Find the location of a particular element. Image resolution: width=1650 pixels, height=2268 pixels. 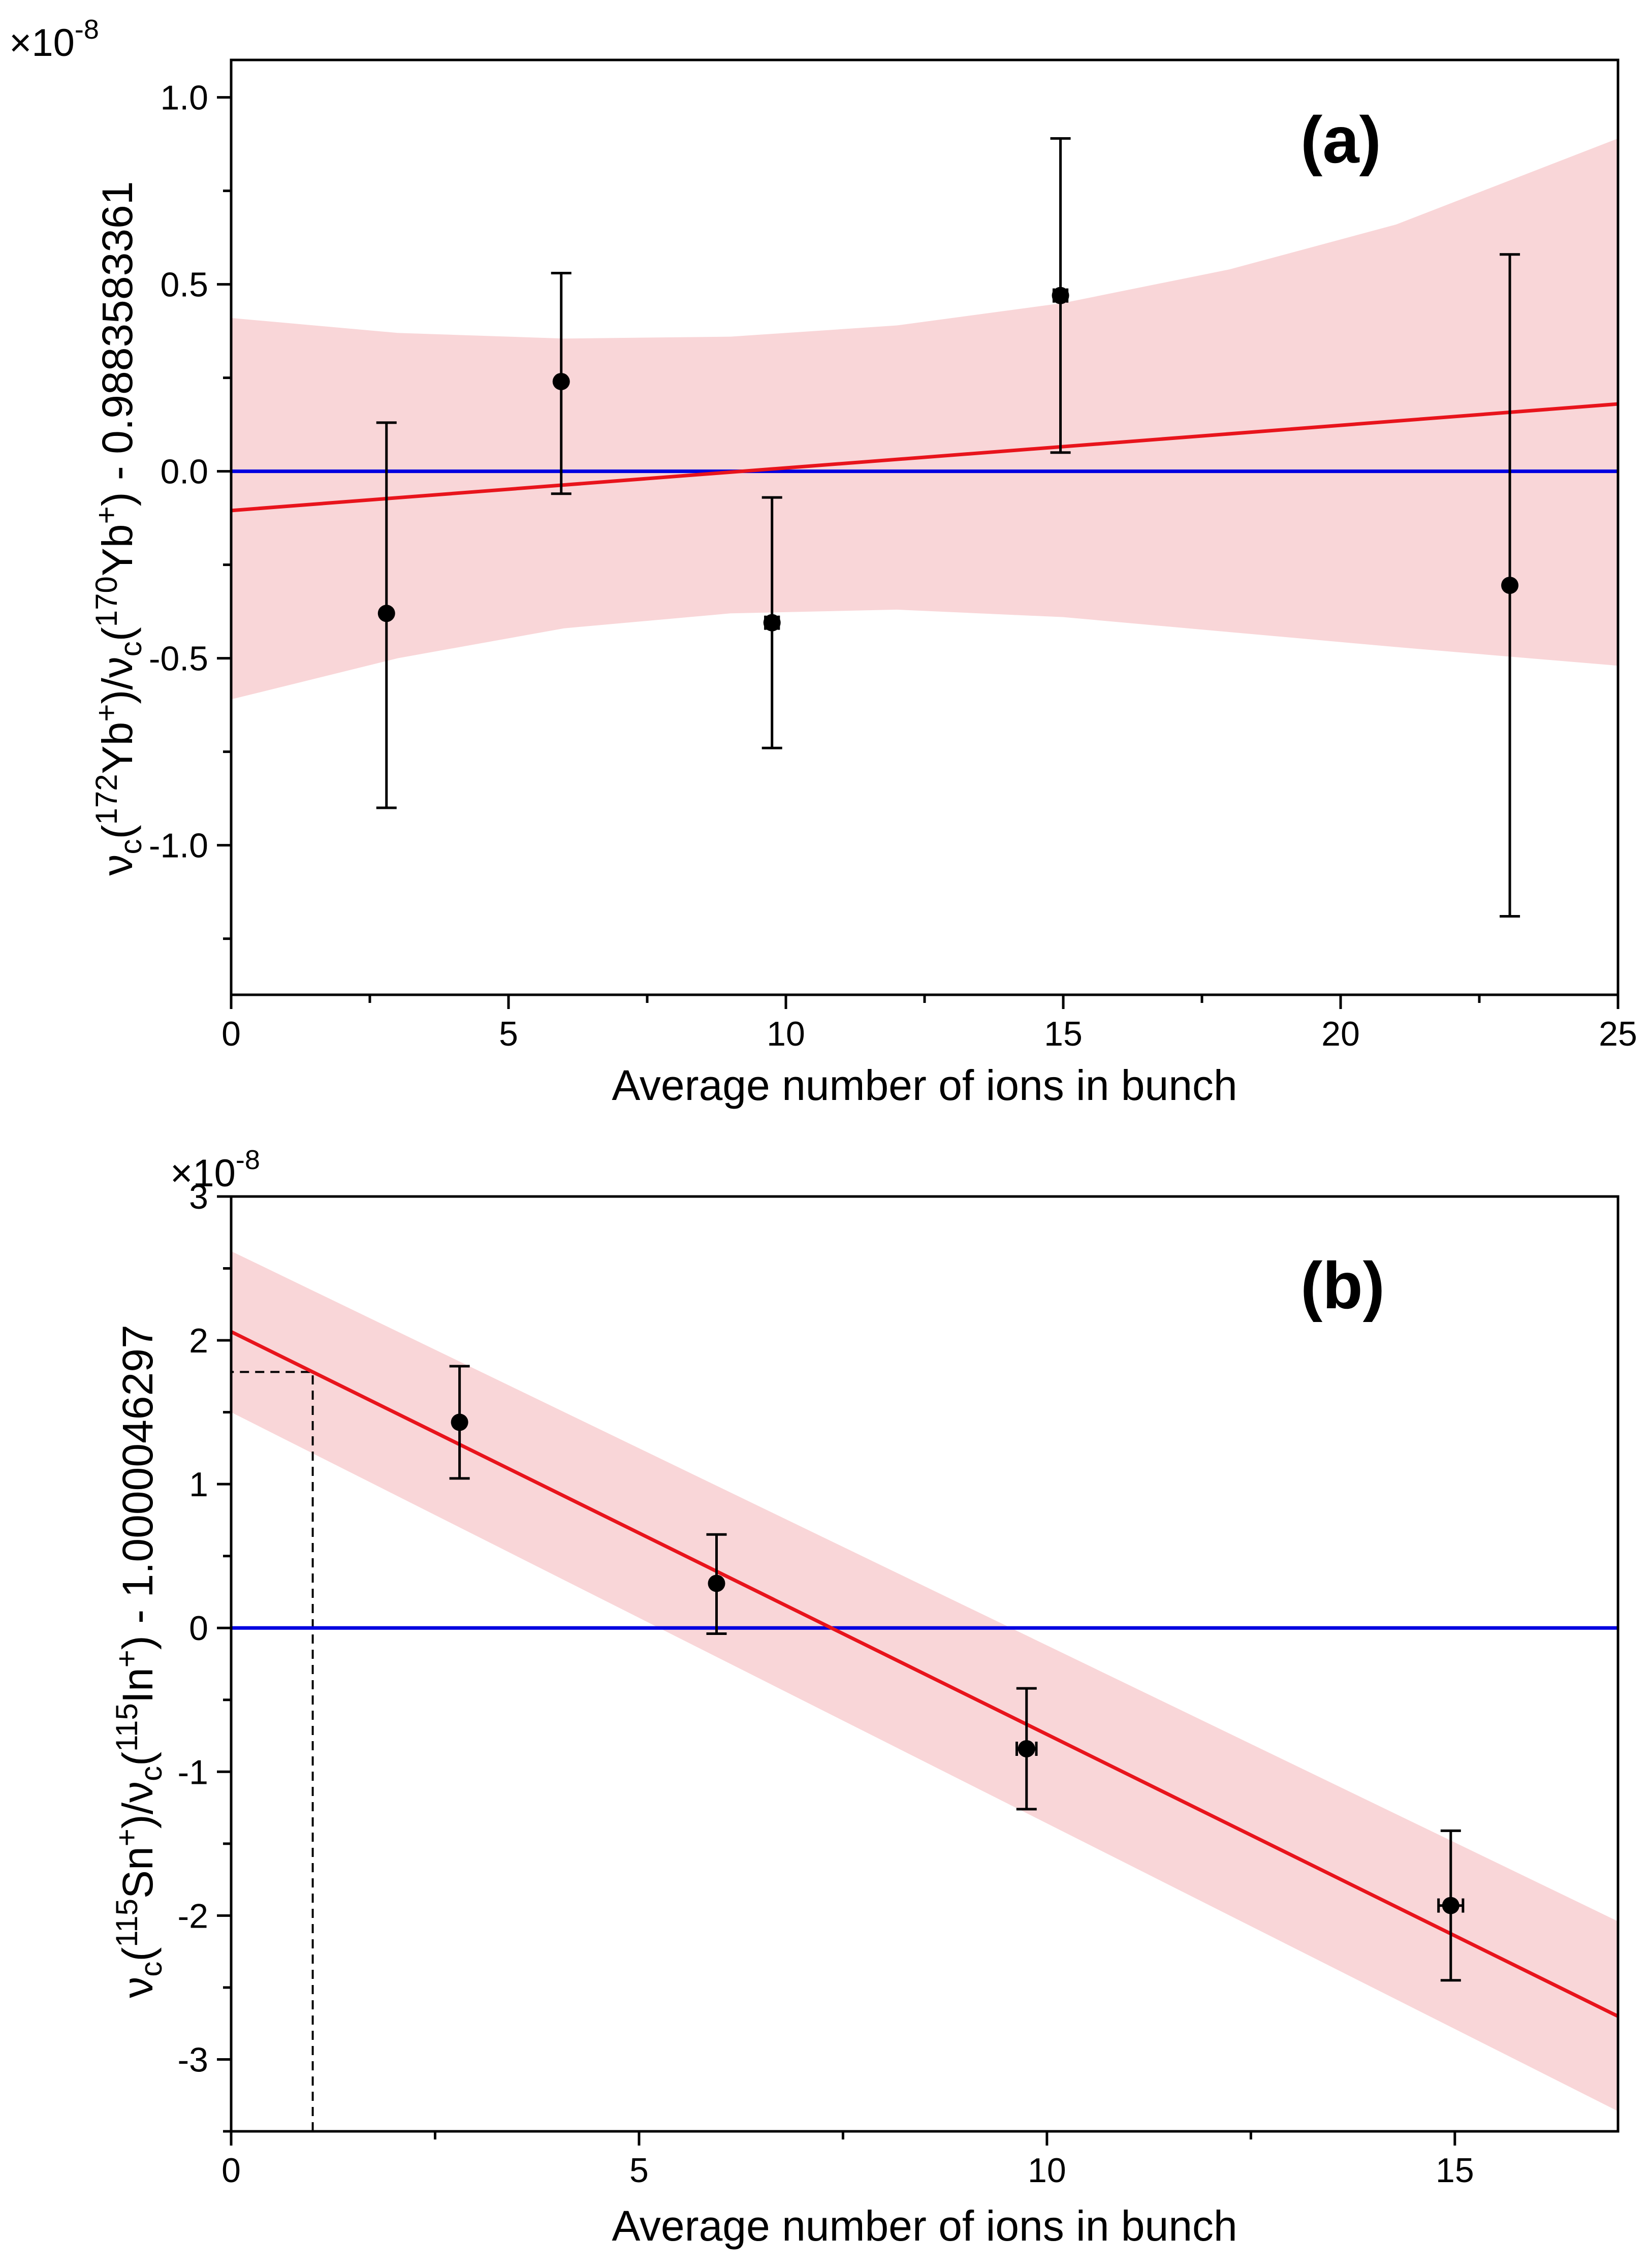

y-tick-label: 1.0 is located at coordinates (184, 98).